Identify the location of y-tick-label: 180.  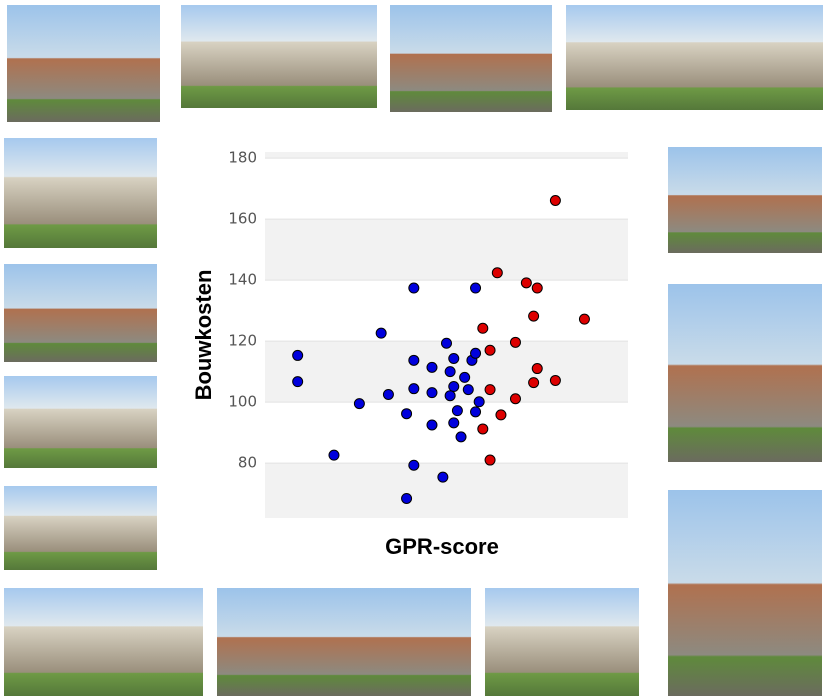
(242, 158).